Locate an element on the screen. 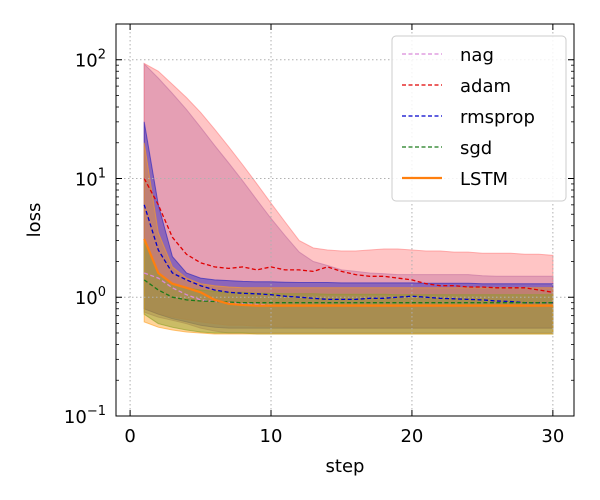 This screenshot has height=500, width=600. x-tick-label: 10 is located at coordinates (271, 436).